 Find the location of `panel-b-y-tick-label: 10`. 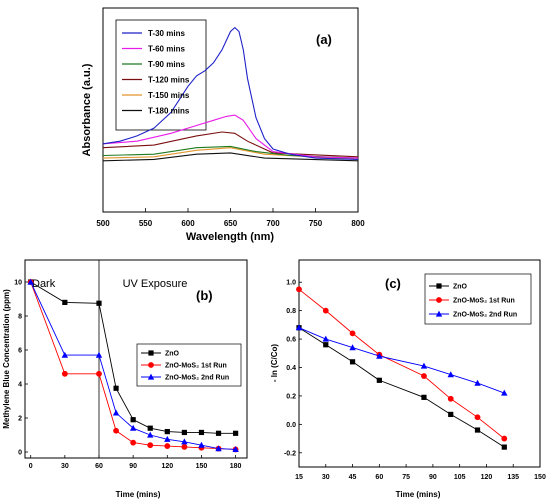

panel-b-y-tick-label: 10 is located at coordinates (18, 283).